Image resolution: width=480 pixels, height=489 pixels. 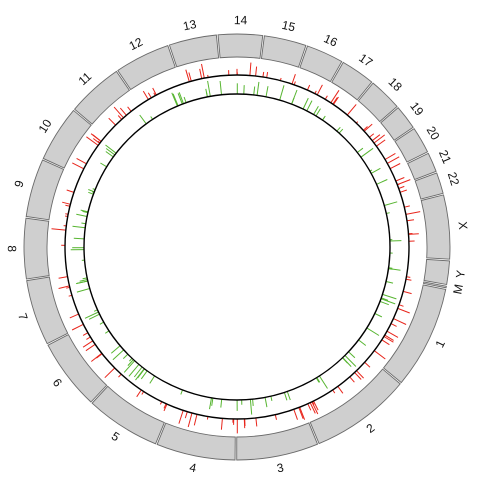 I want to click on chromosome-label-3: 3, so click(x=281, y=467).